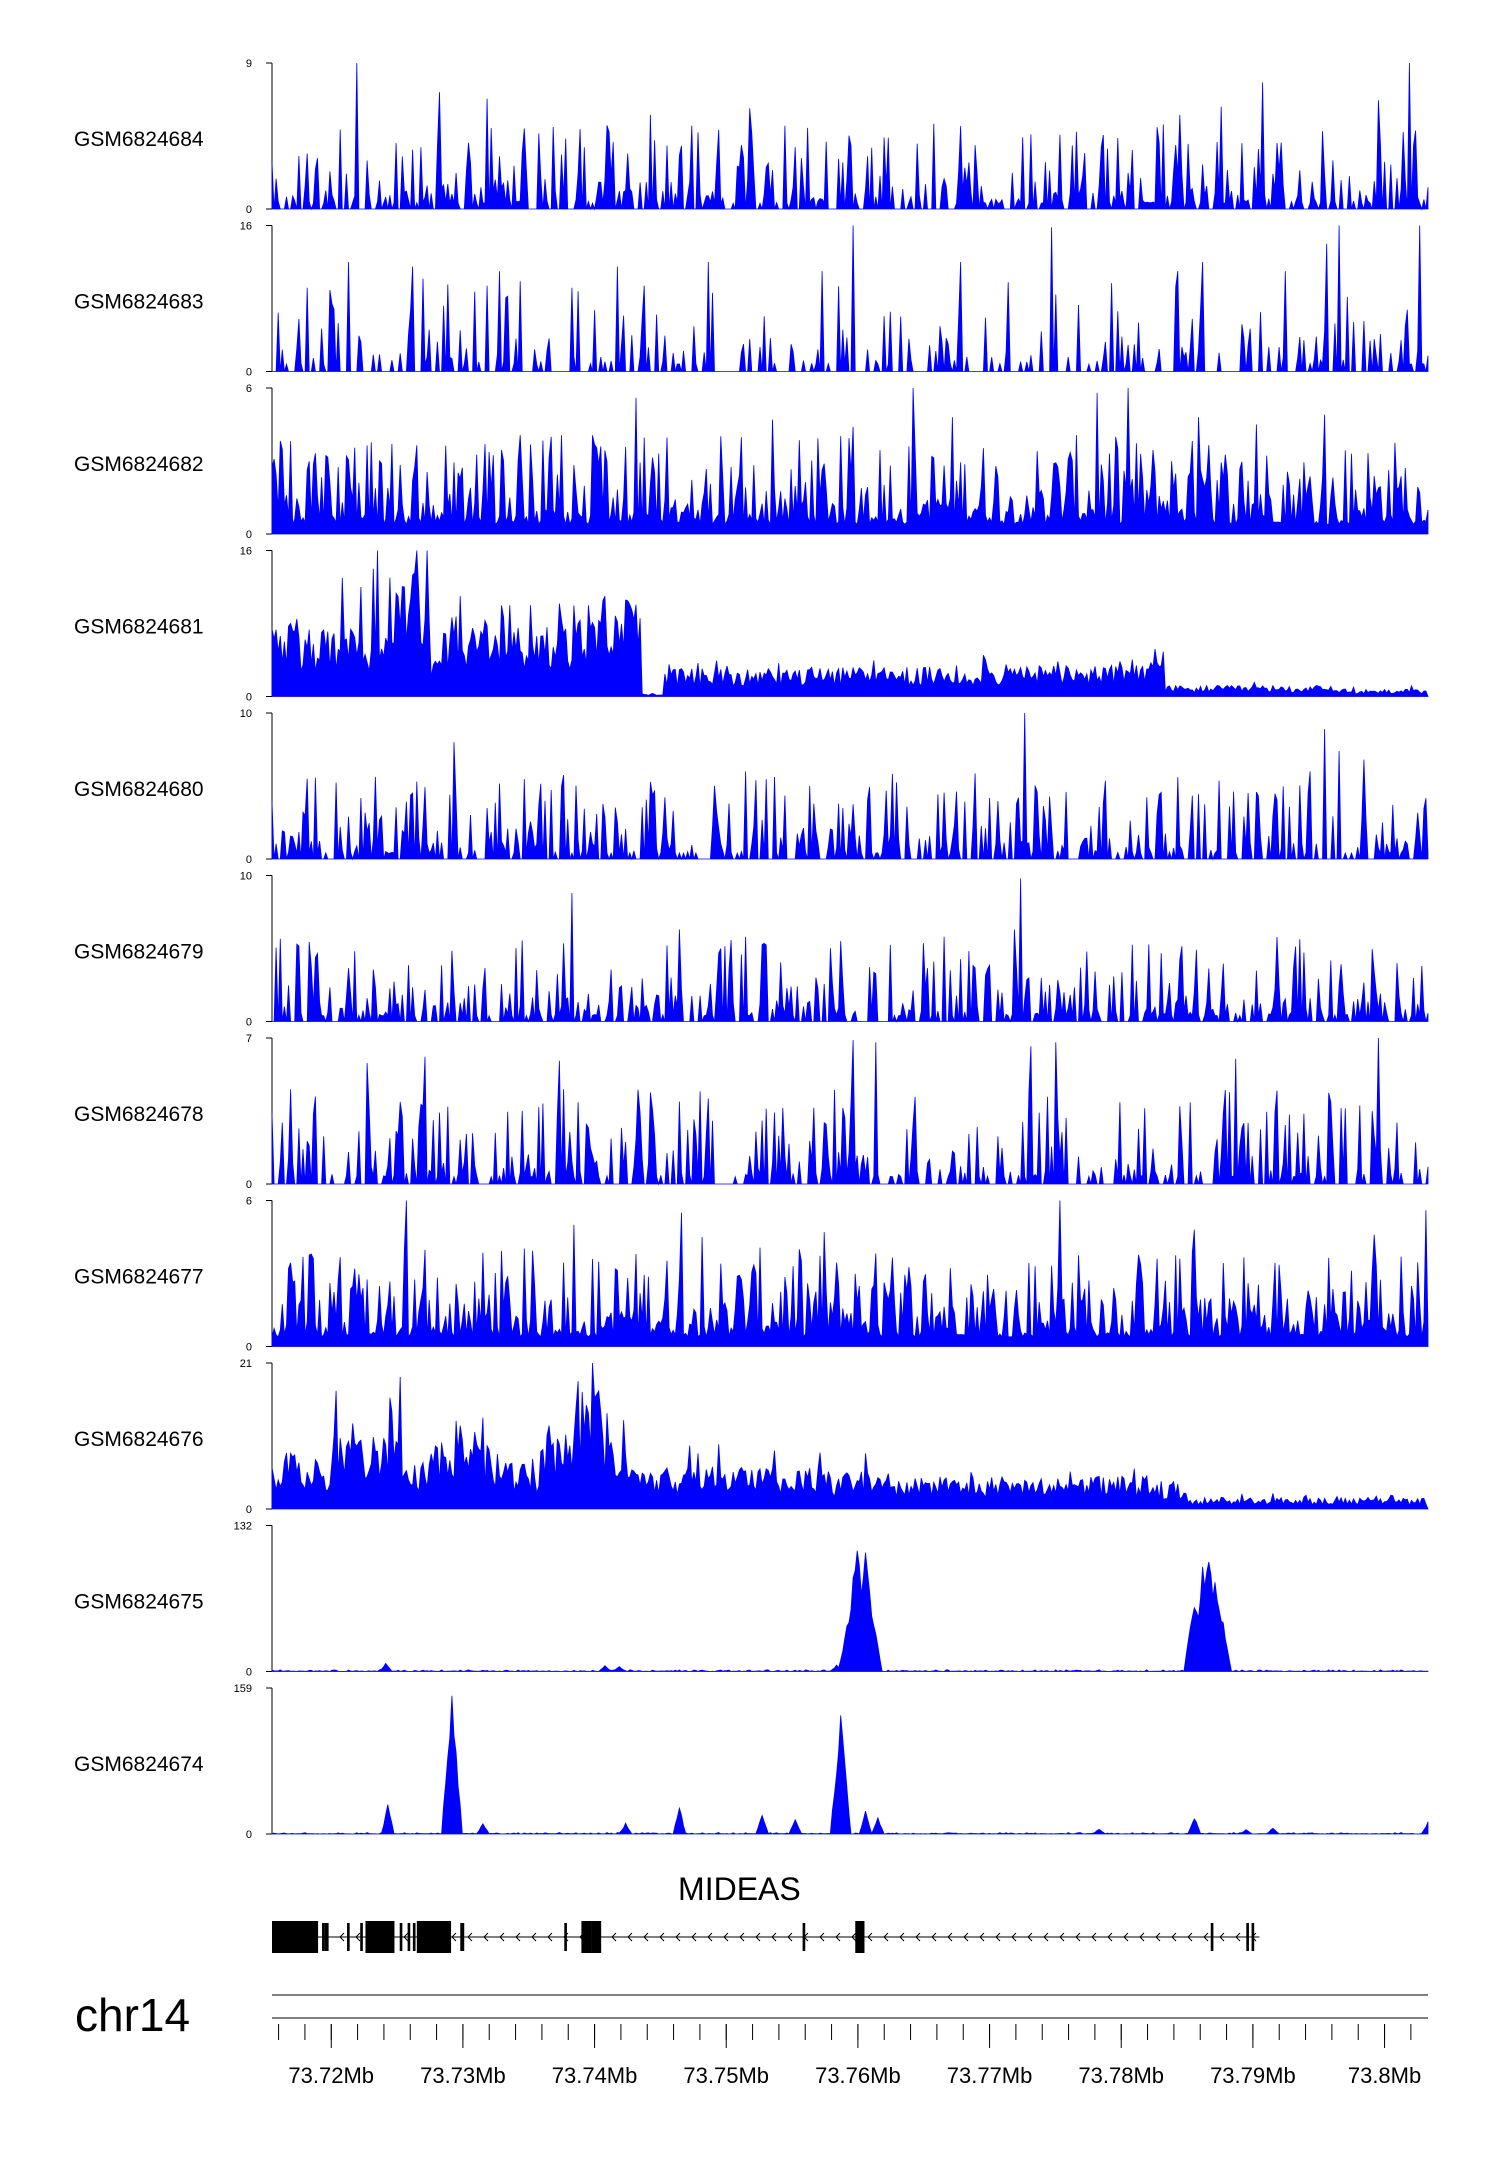 This screenshot has width=1500, height=2170. Describe the element at coordinates (139, 1601) in the screenshot. I see `track-label: GSM6824675` at that location.